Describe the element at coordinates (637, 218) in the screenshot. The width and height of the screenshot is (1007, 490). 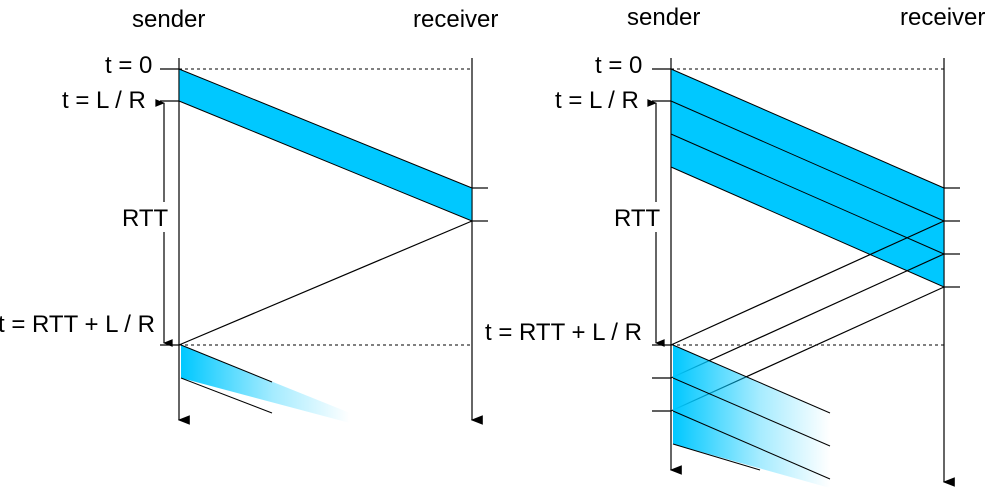
I see `right-rtt-label: RTT` at that location.